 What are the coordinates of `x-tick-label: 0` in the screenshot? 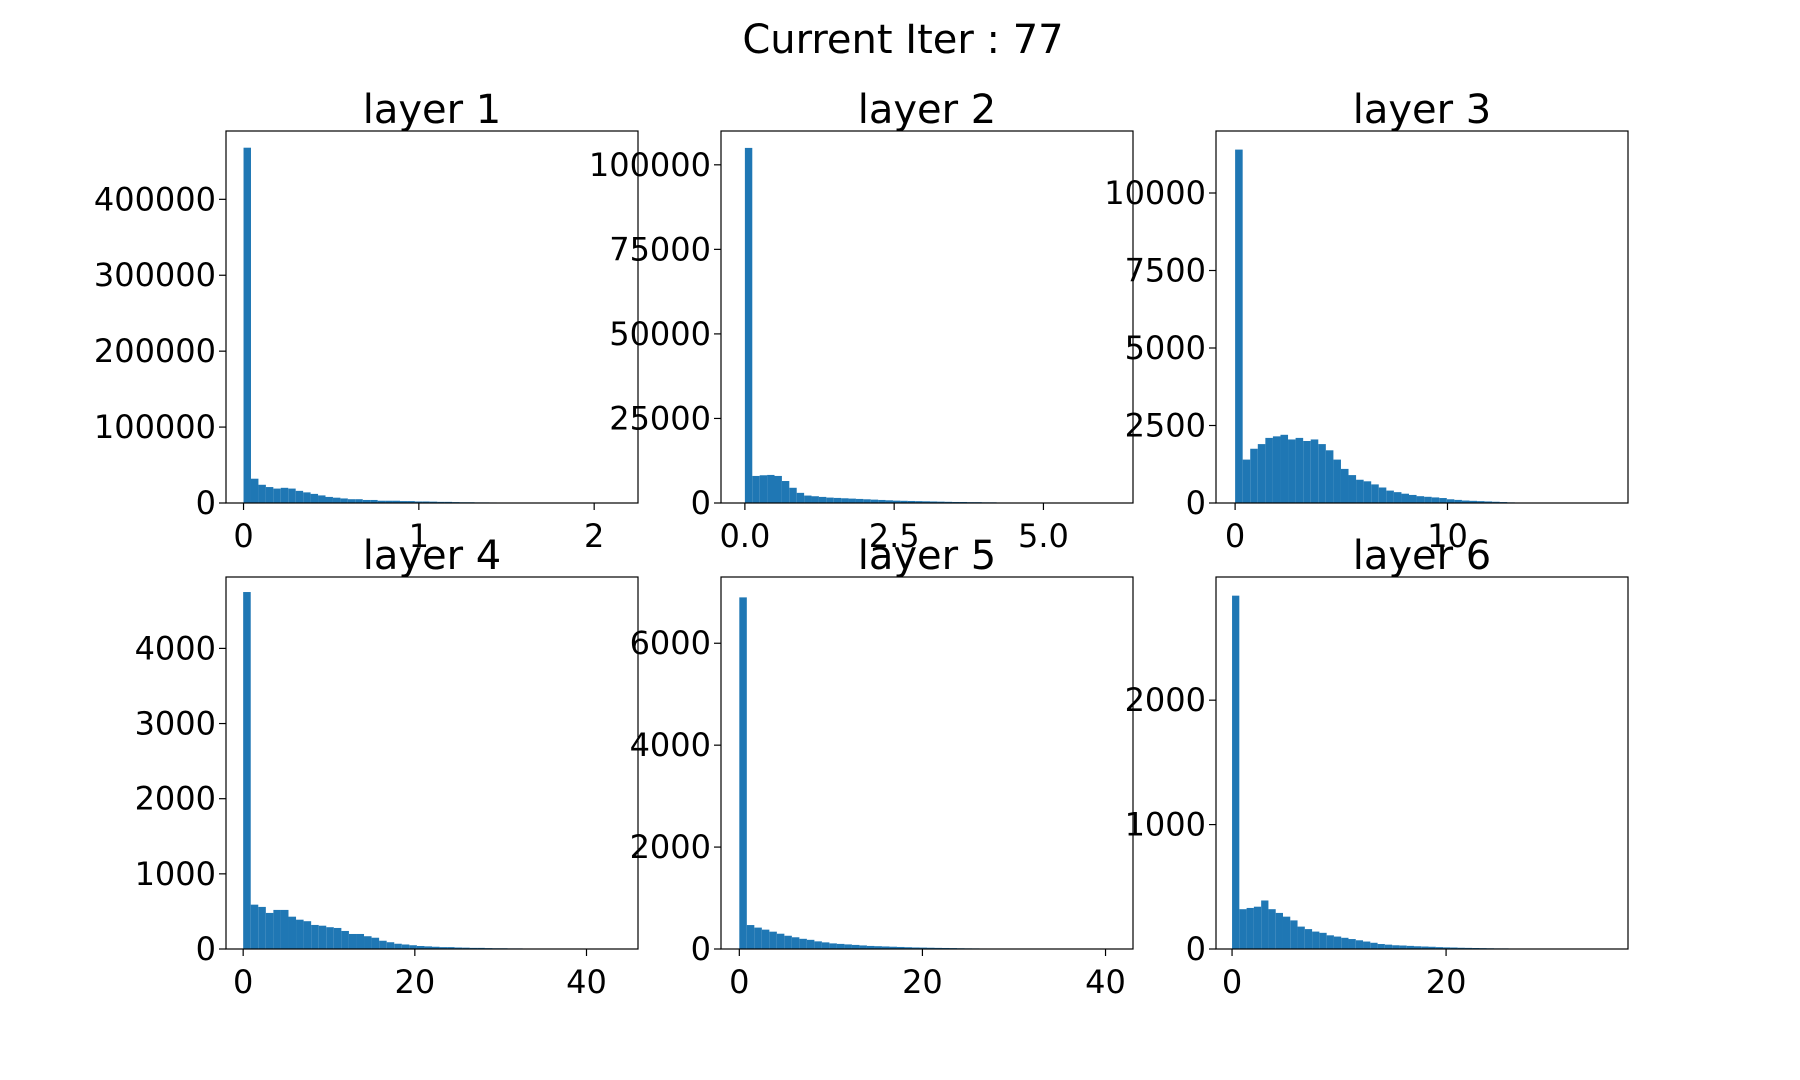 It's located at (1232, 982).